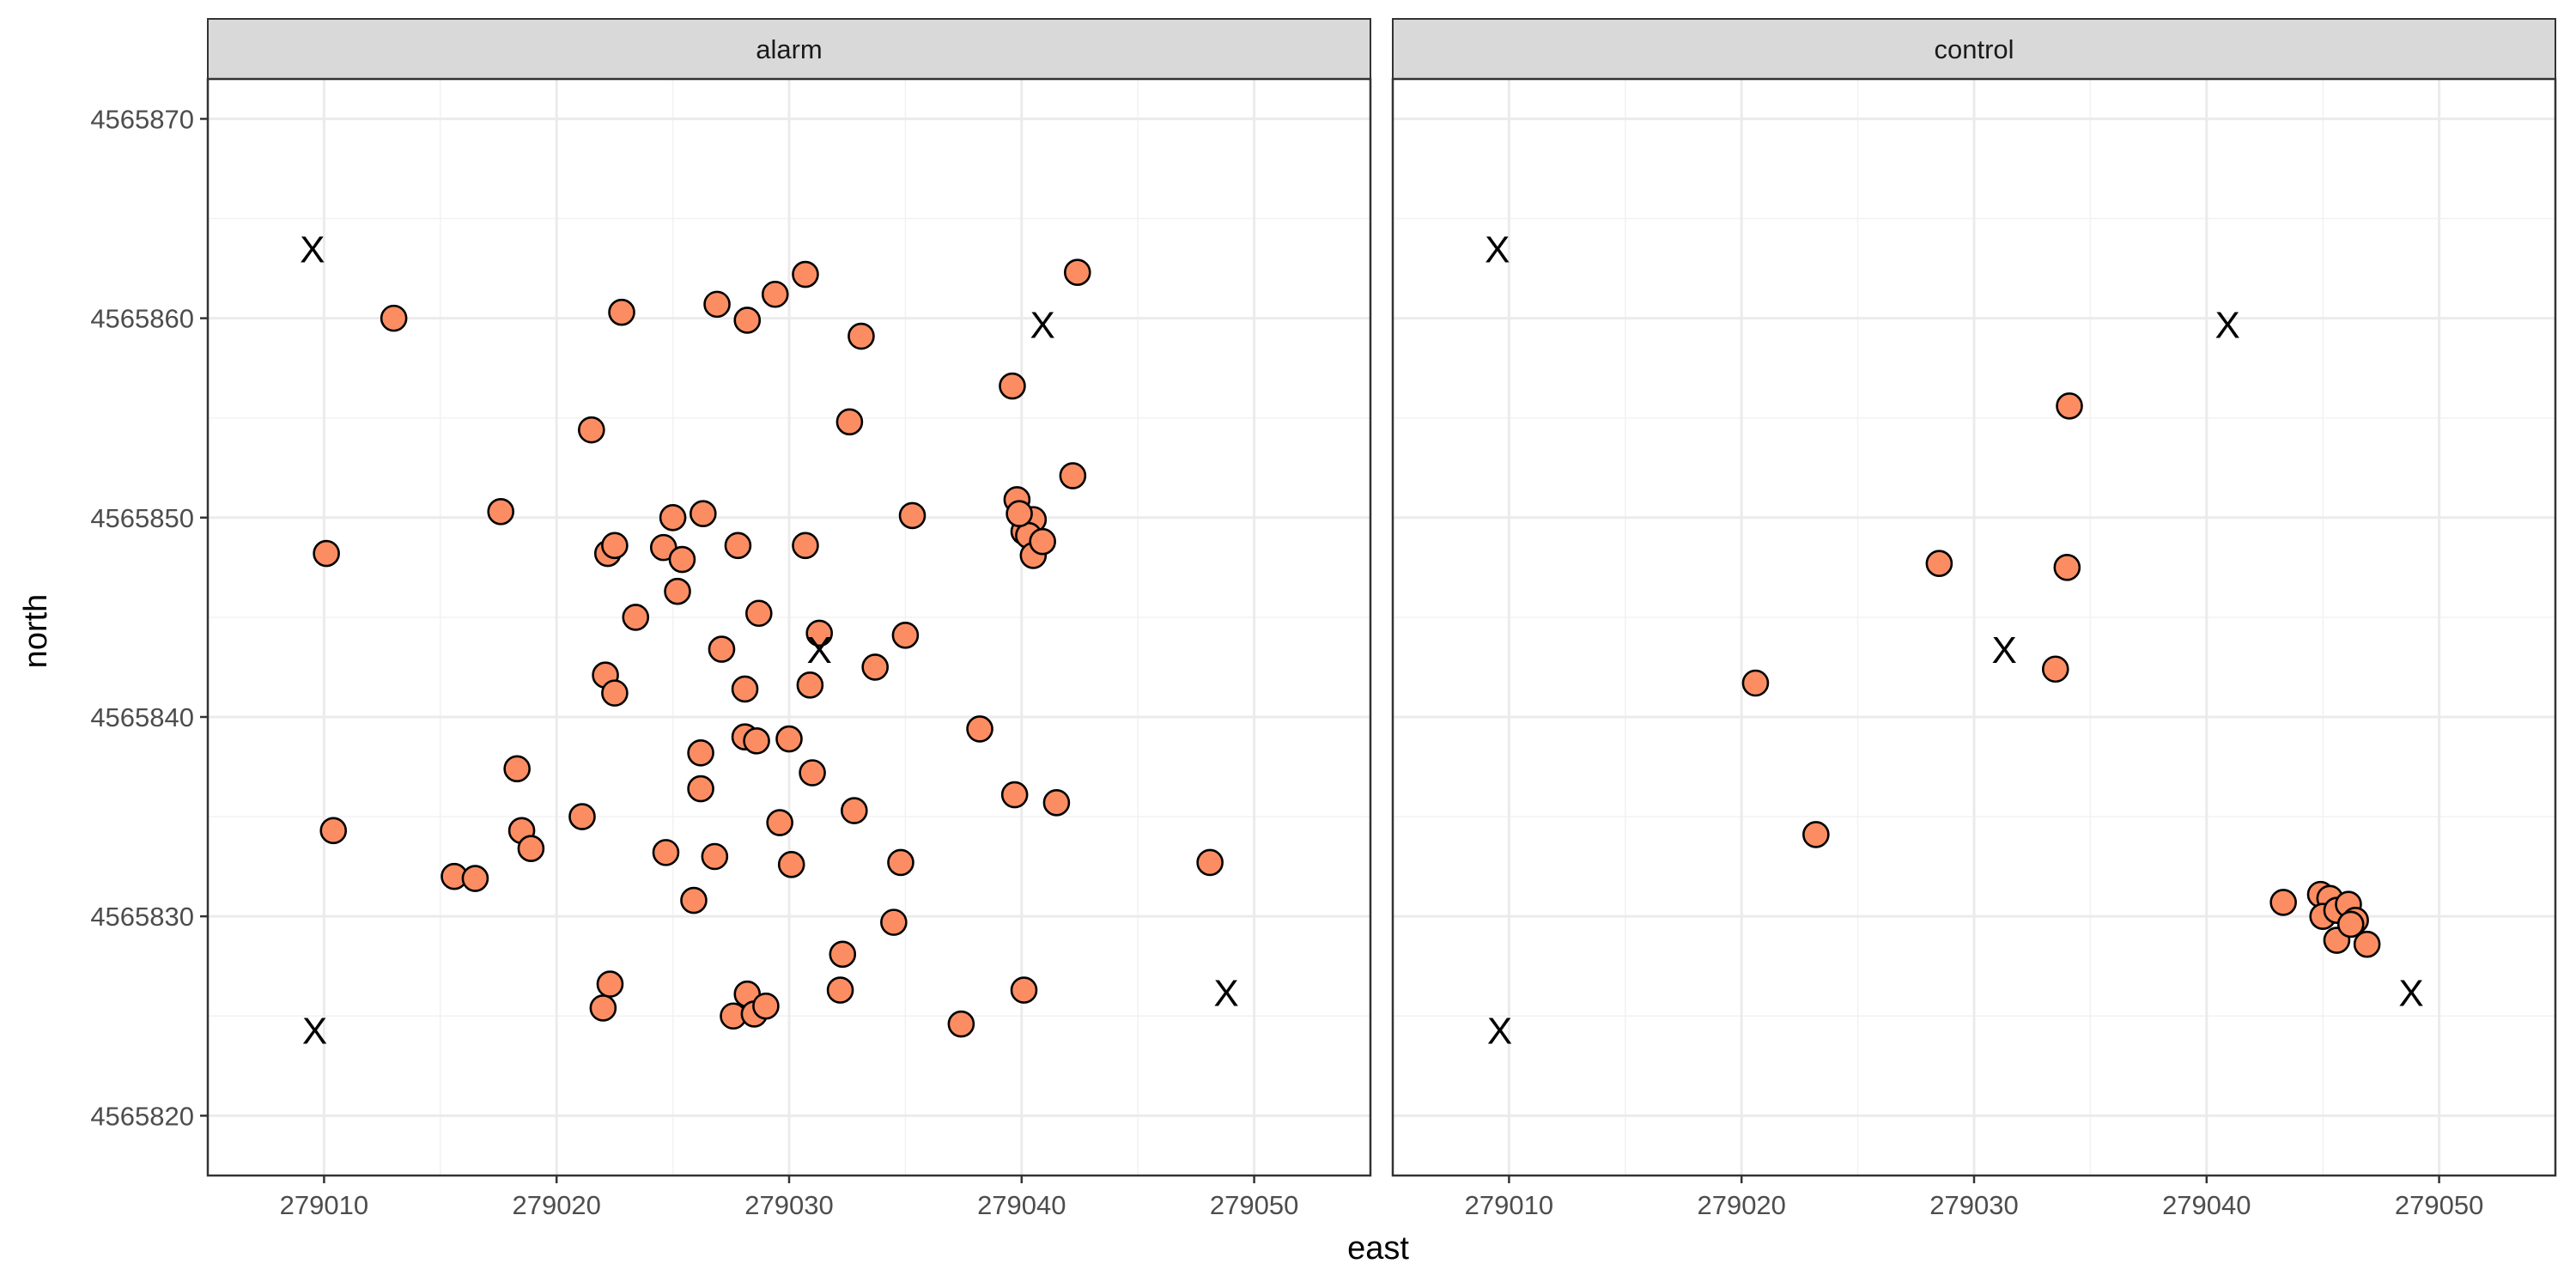 The image size is (2576, 1288). I want to click on y-axis-title: north, so click(36, 631).